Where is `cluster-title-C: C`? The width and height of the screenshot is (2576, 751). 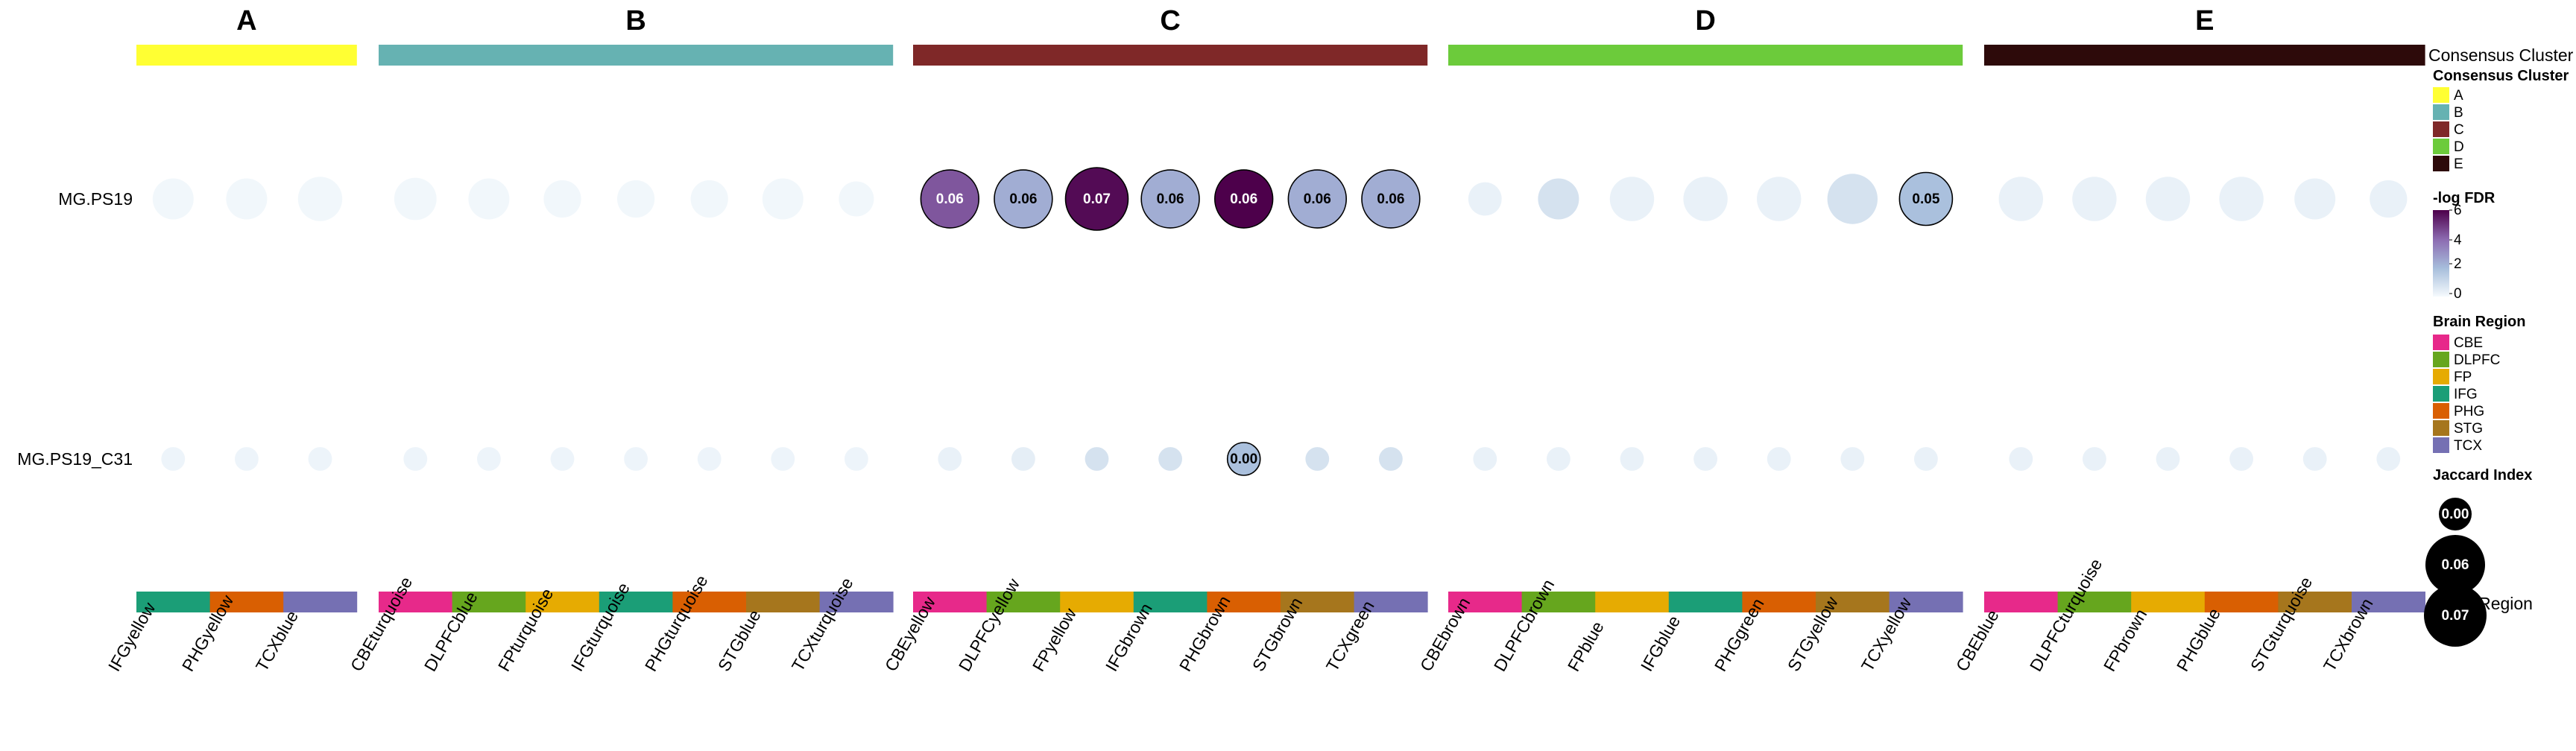
cluster-title-C: C is located at coordinates (1170, 21).